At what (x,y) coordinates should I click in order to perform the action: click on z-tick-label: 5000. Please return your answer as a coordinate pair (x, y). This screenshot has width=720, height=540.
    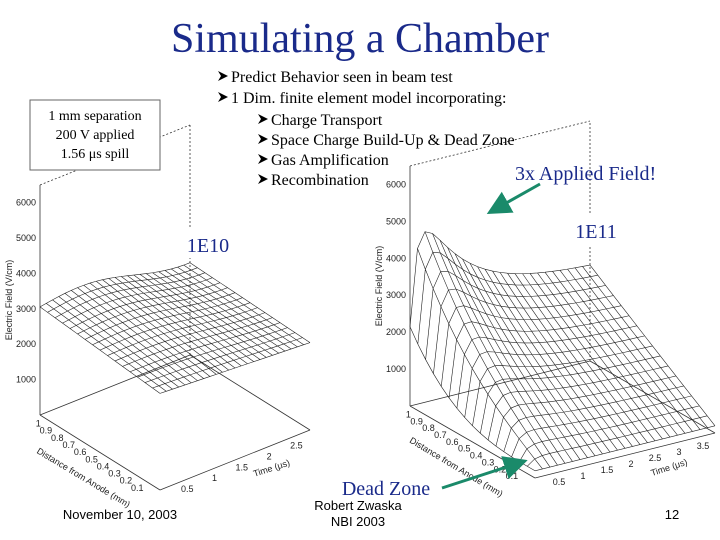
    Looking at the image, I should click on (396, 221).